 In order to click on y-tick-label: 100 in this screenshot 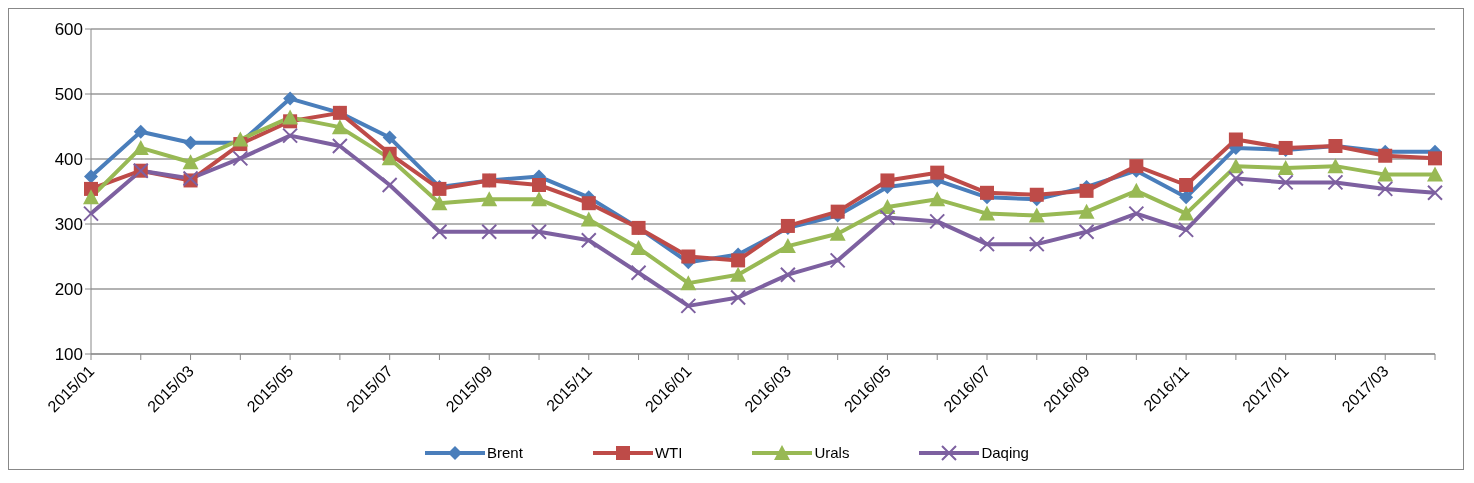, I will do `click(68, 355)`.